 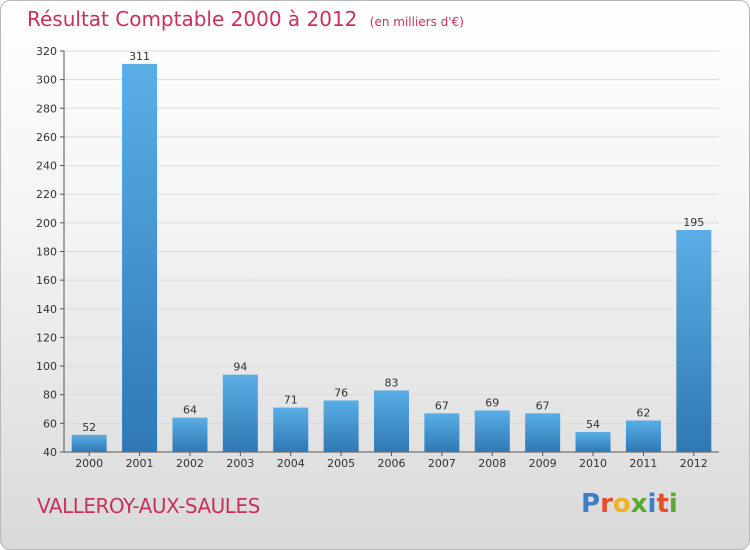 What do you see at coordinates (543, 463) in the screenshot?
I see `x-tick-label-2009: 2009` at bounding box center [543, 463].